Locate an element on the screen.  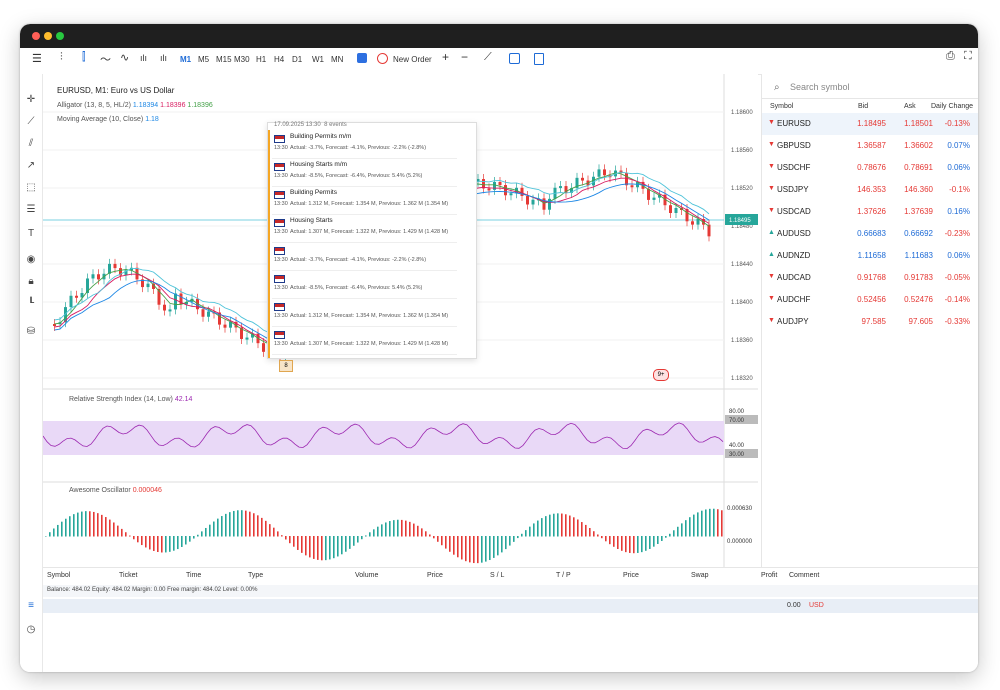
col-tp-header: T / P is located at coordinates (563, 575).